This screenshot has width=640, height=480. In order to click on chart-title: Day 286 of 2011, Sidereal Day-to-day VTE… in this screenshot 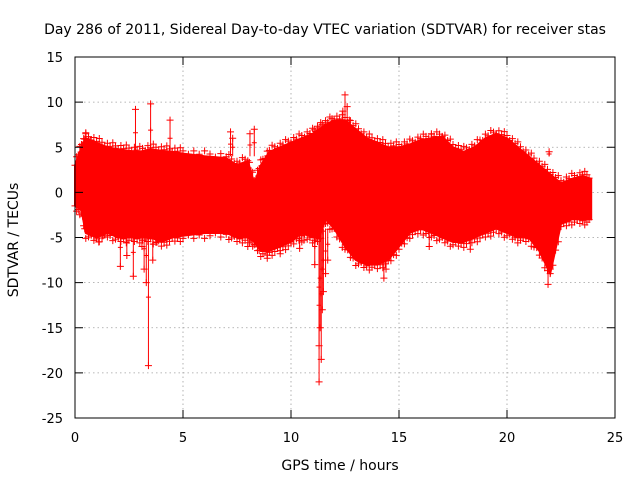, I will do `click(325, 30)`.